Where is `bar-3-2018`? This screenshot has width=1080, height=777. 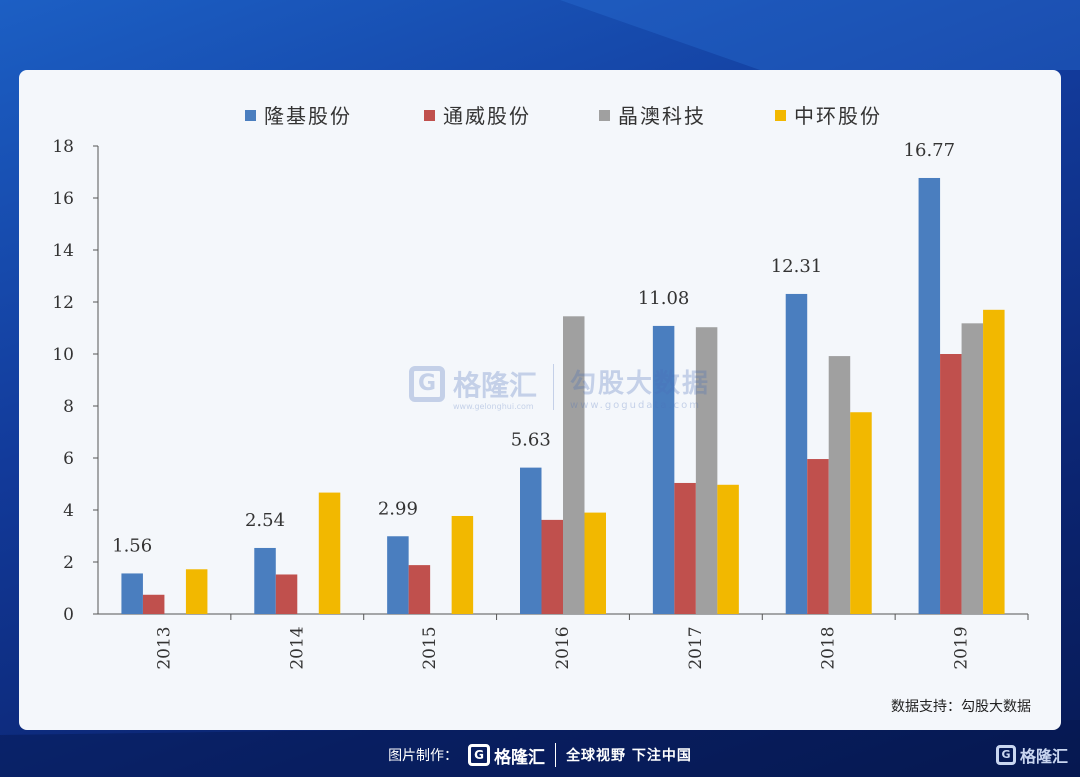 bar-3-2018 is located at coordinates (839, 485).